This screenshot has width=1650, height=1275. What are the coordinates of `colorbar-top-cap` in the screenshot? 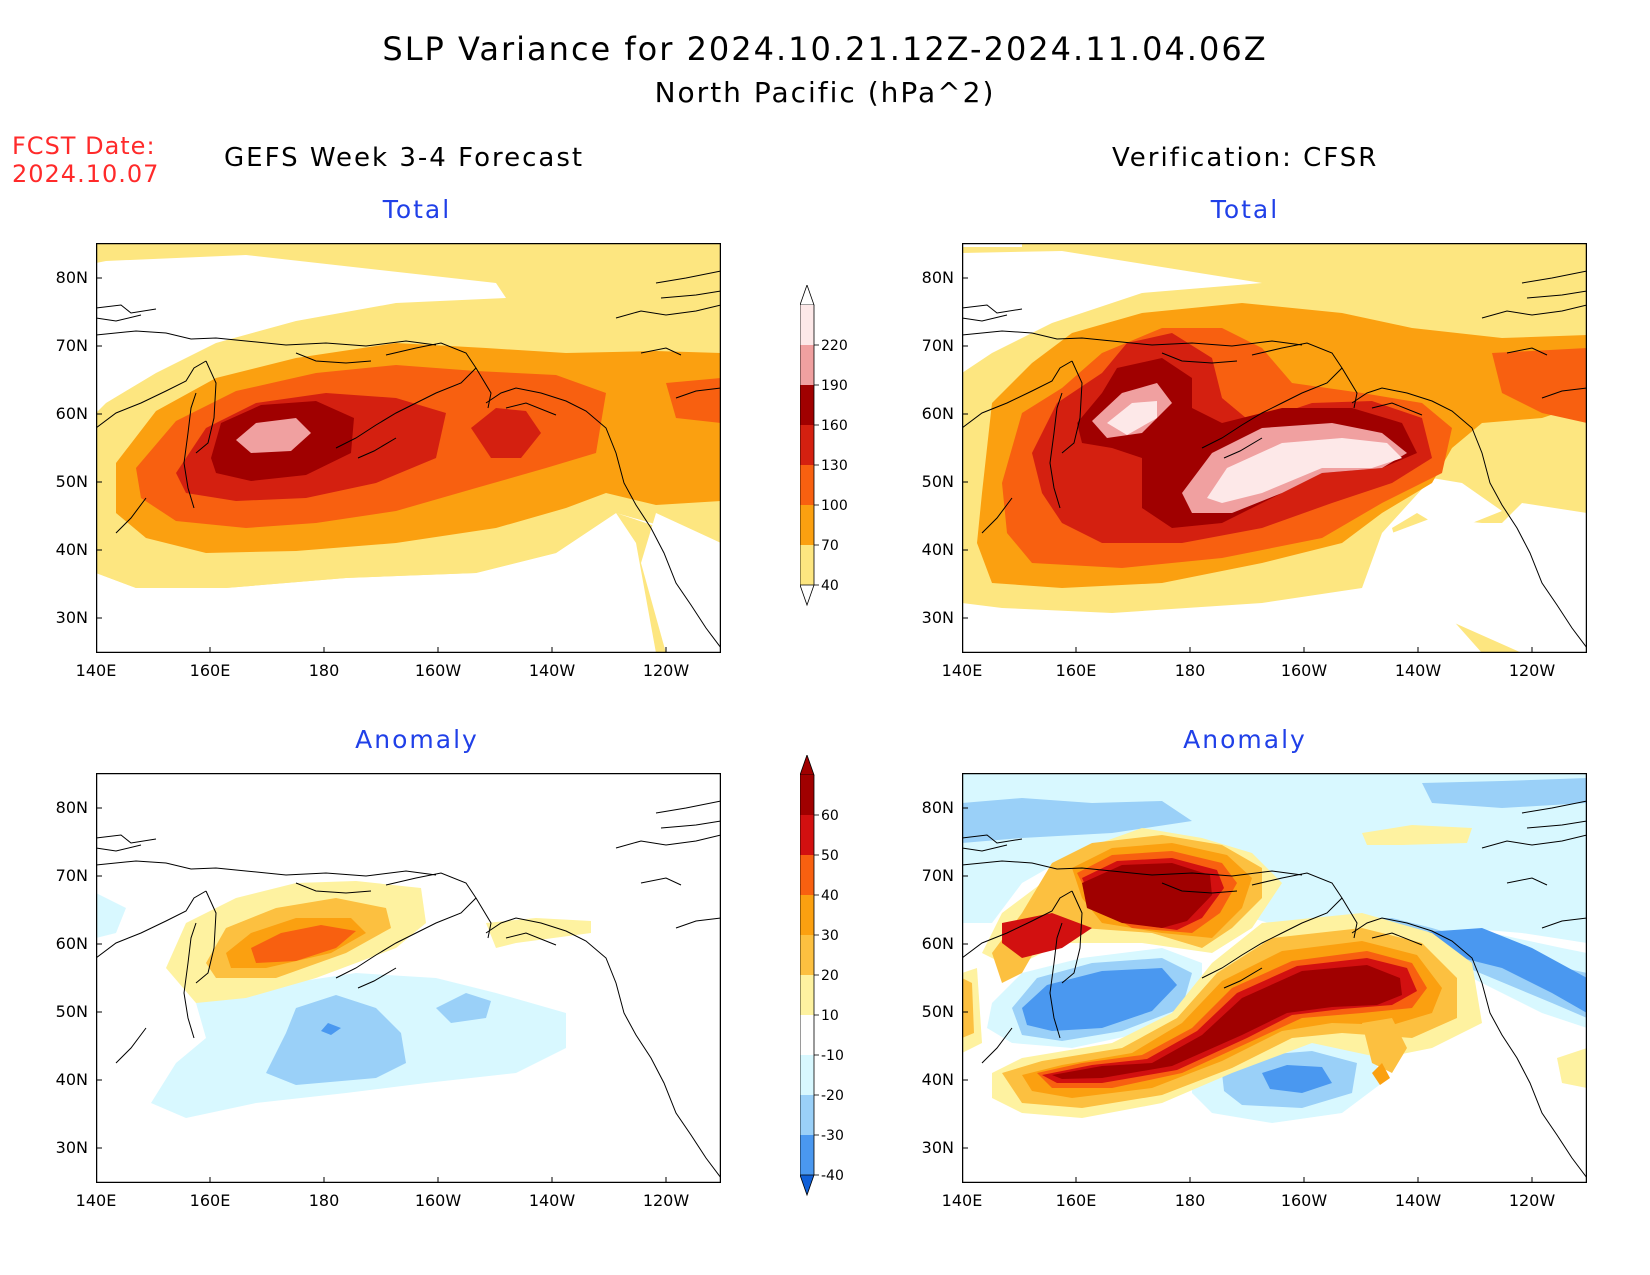 It's located at (807, 764).